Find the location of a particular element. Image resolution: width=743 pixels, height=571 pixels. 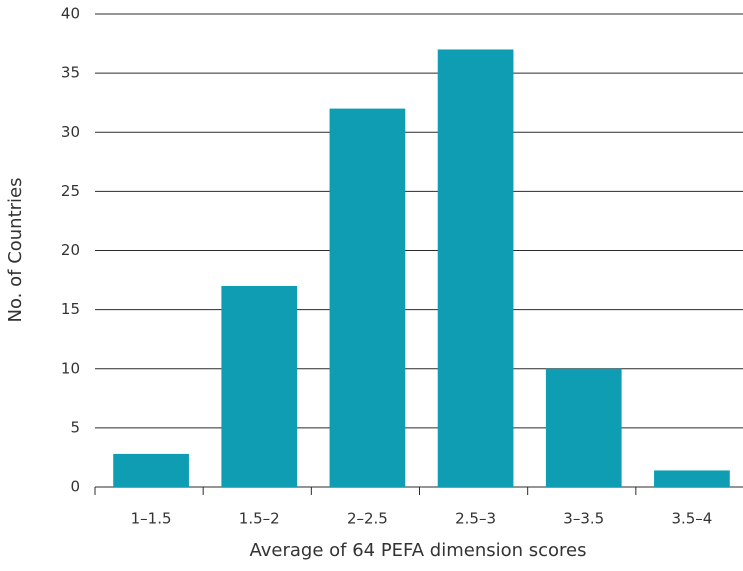

y-tick-label: 40 is located at coordinates (70, 14).